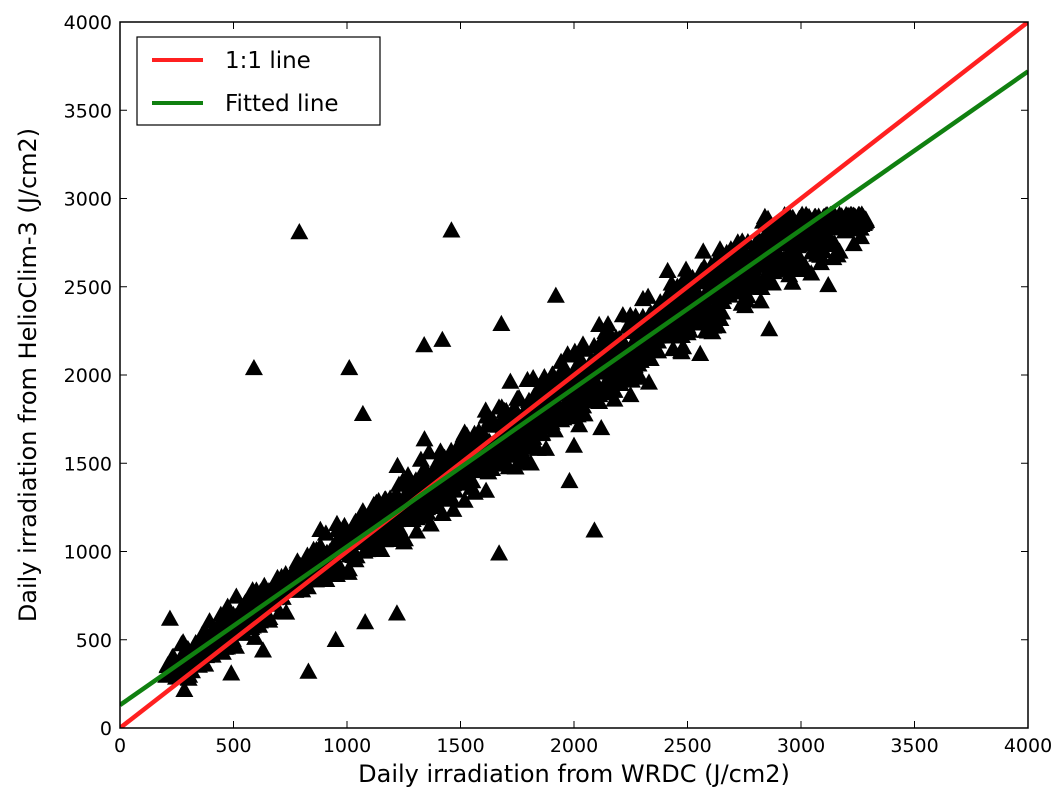 This screenshot has width=1061, height=792. What do you see at coordinates (88, 111) in the screenshot?
I see `y-tick-label: 3500` at bounding box center [88, 111].